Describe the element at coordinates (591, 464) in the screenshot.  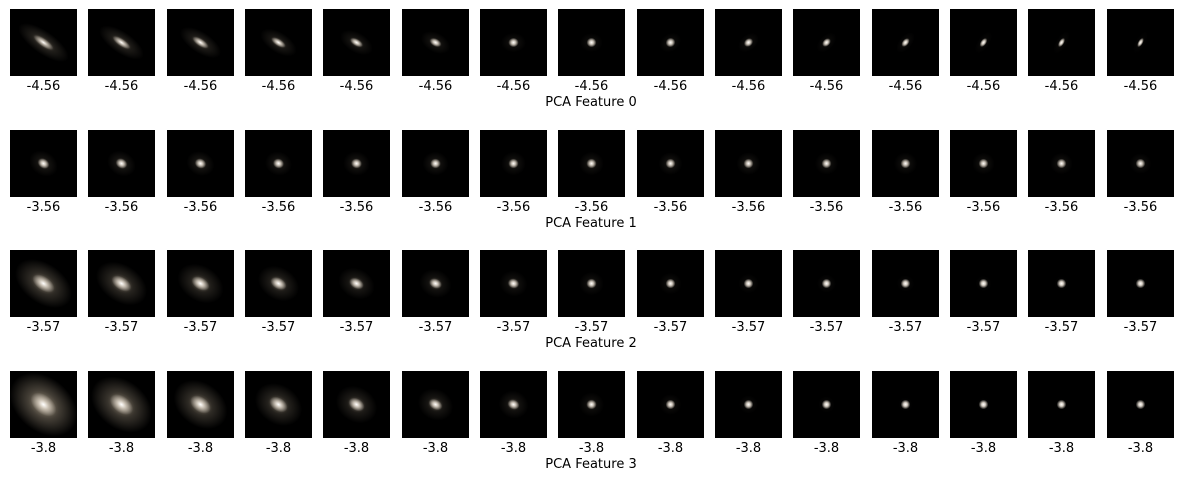
I see `feature-title: PCA Feature 3` at that location.